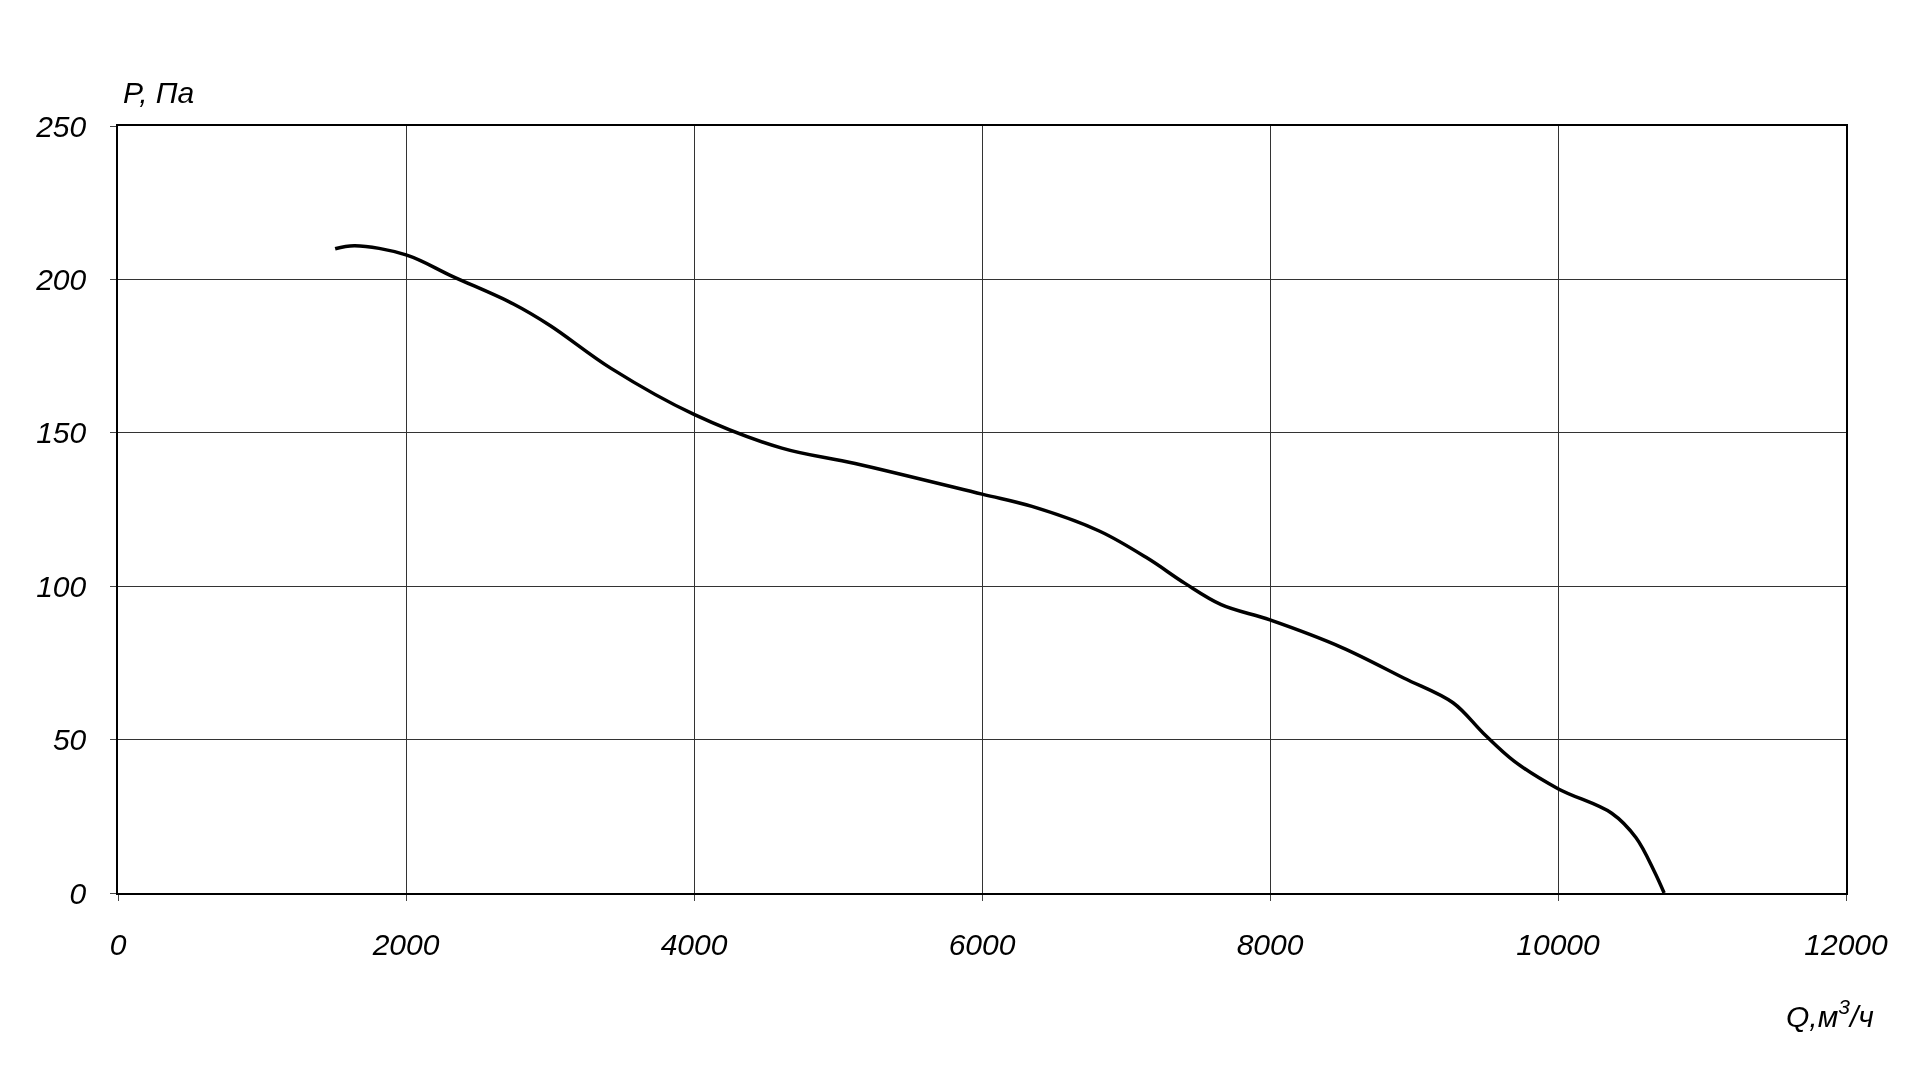 The height and width of the screenshot is (1088, 1920). Describe the element at coordinates (61, 433) in the screenshot. I see `y-tick-label: 150` at that location.